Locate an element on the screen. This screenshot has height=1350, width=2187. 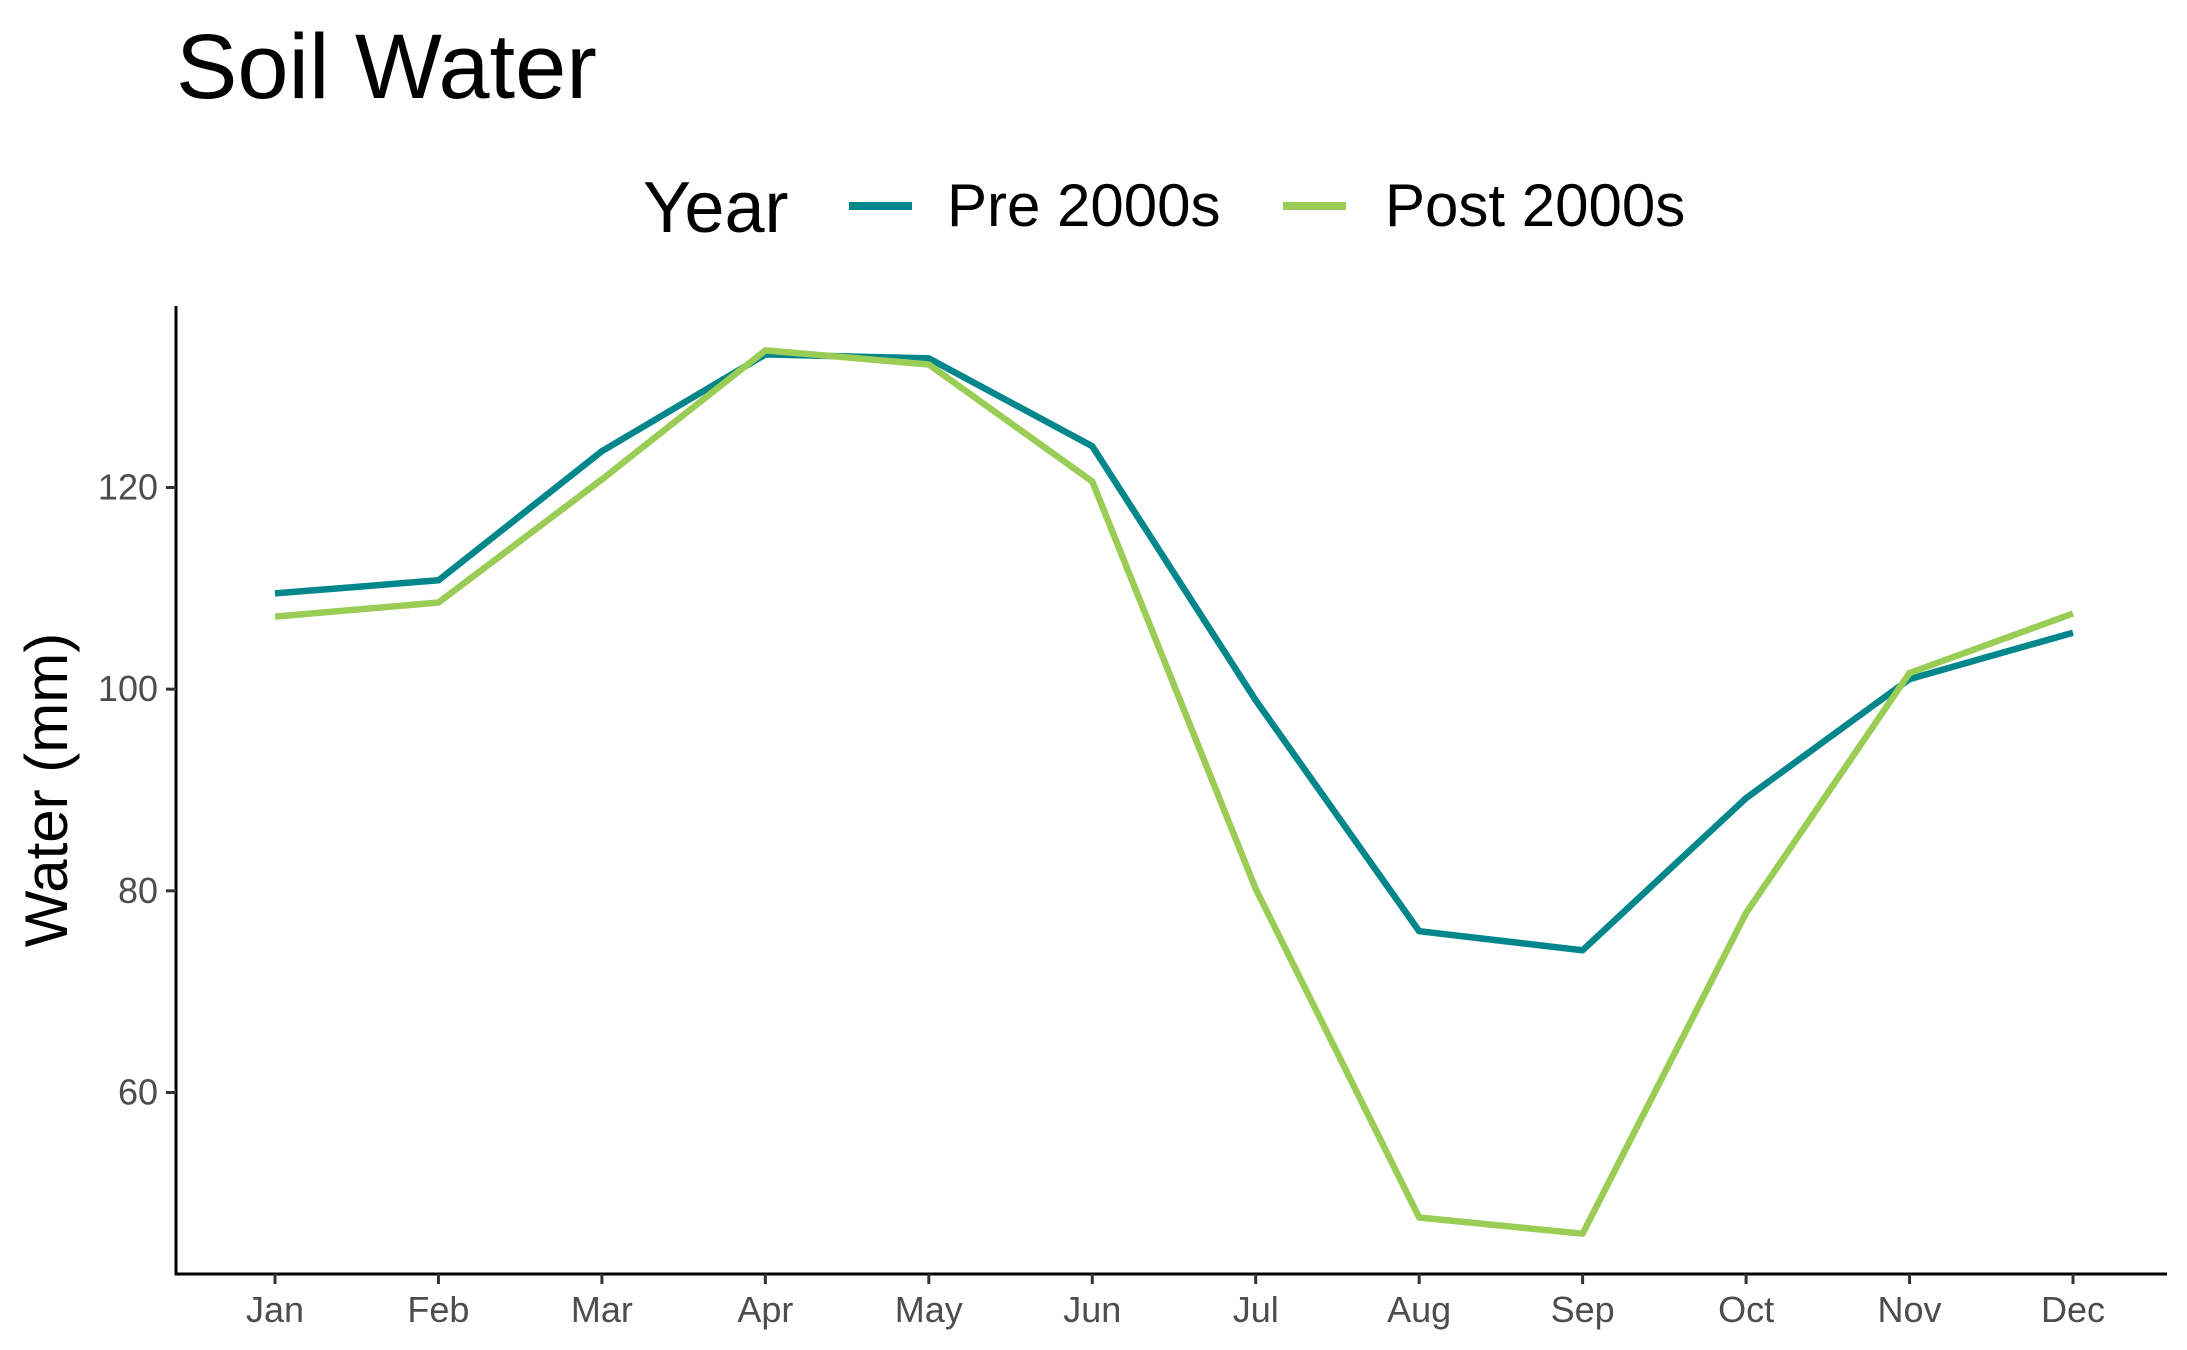
legend-label-post-2000s: Post 2000s is located at coordinates (1535, 205).